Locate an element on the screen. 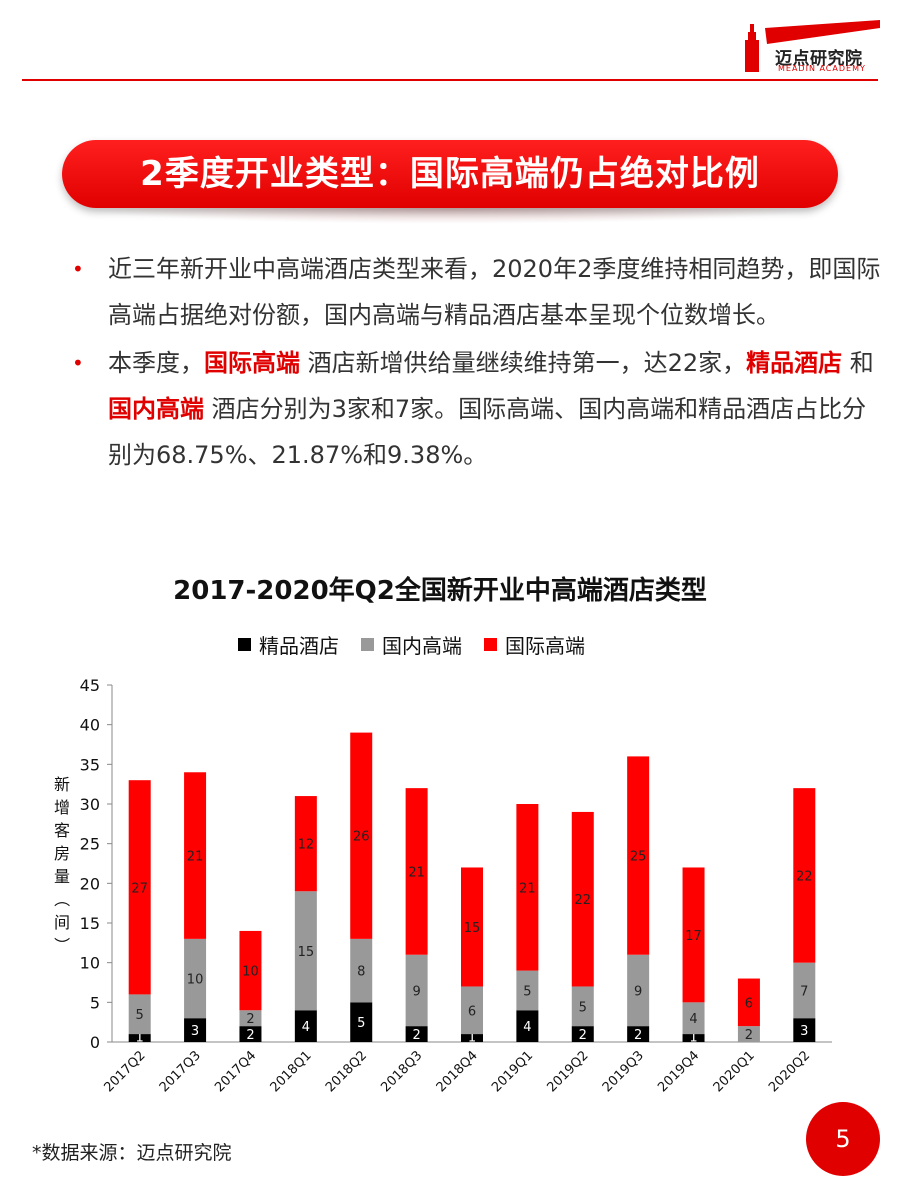 The image size is (900, 1200). x-tick-label: 2020Q2 is located at coordinates (789, 1071).